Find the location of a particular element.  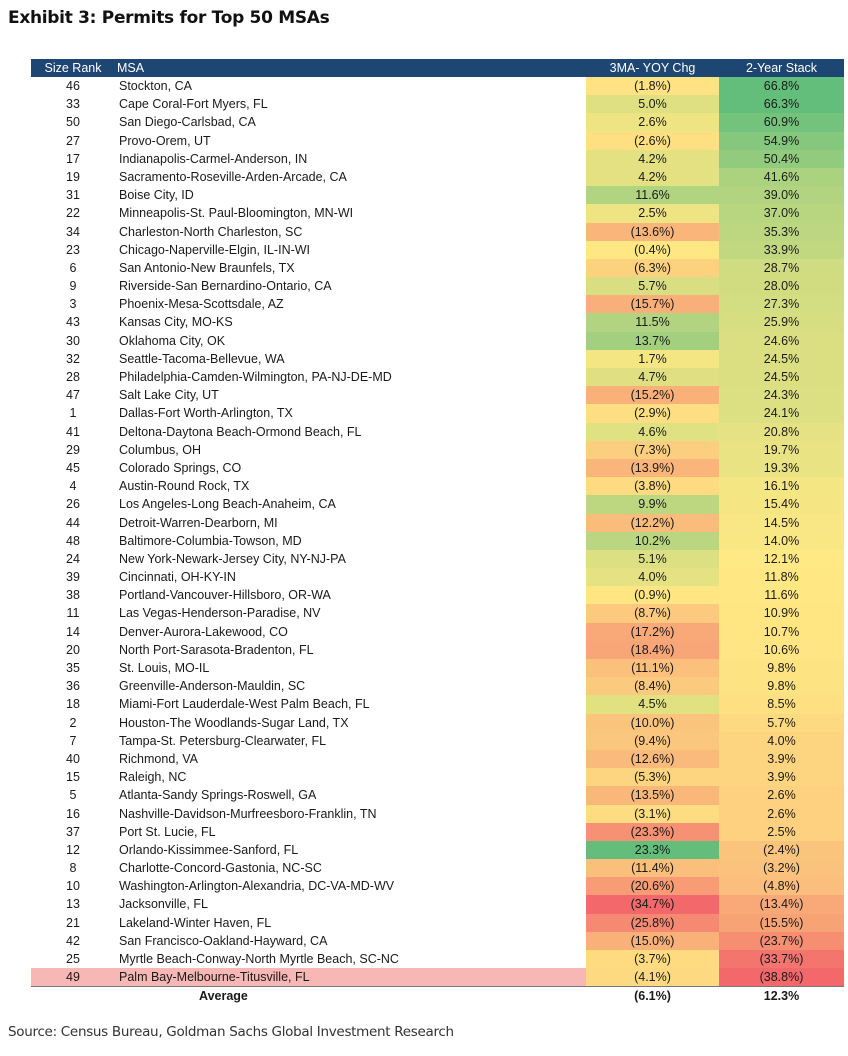

size-rank-cell: 35 is located at coordinates (73, 668).